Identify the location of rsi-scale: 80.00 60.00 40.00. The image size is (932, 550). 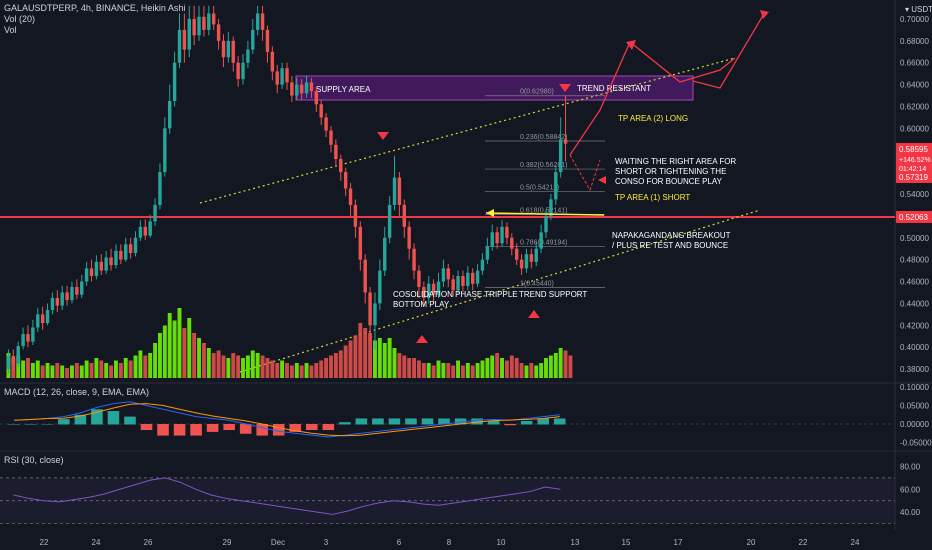
(910, 489).